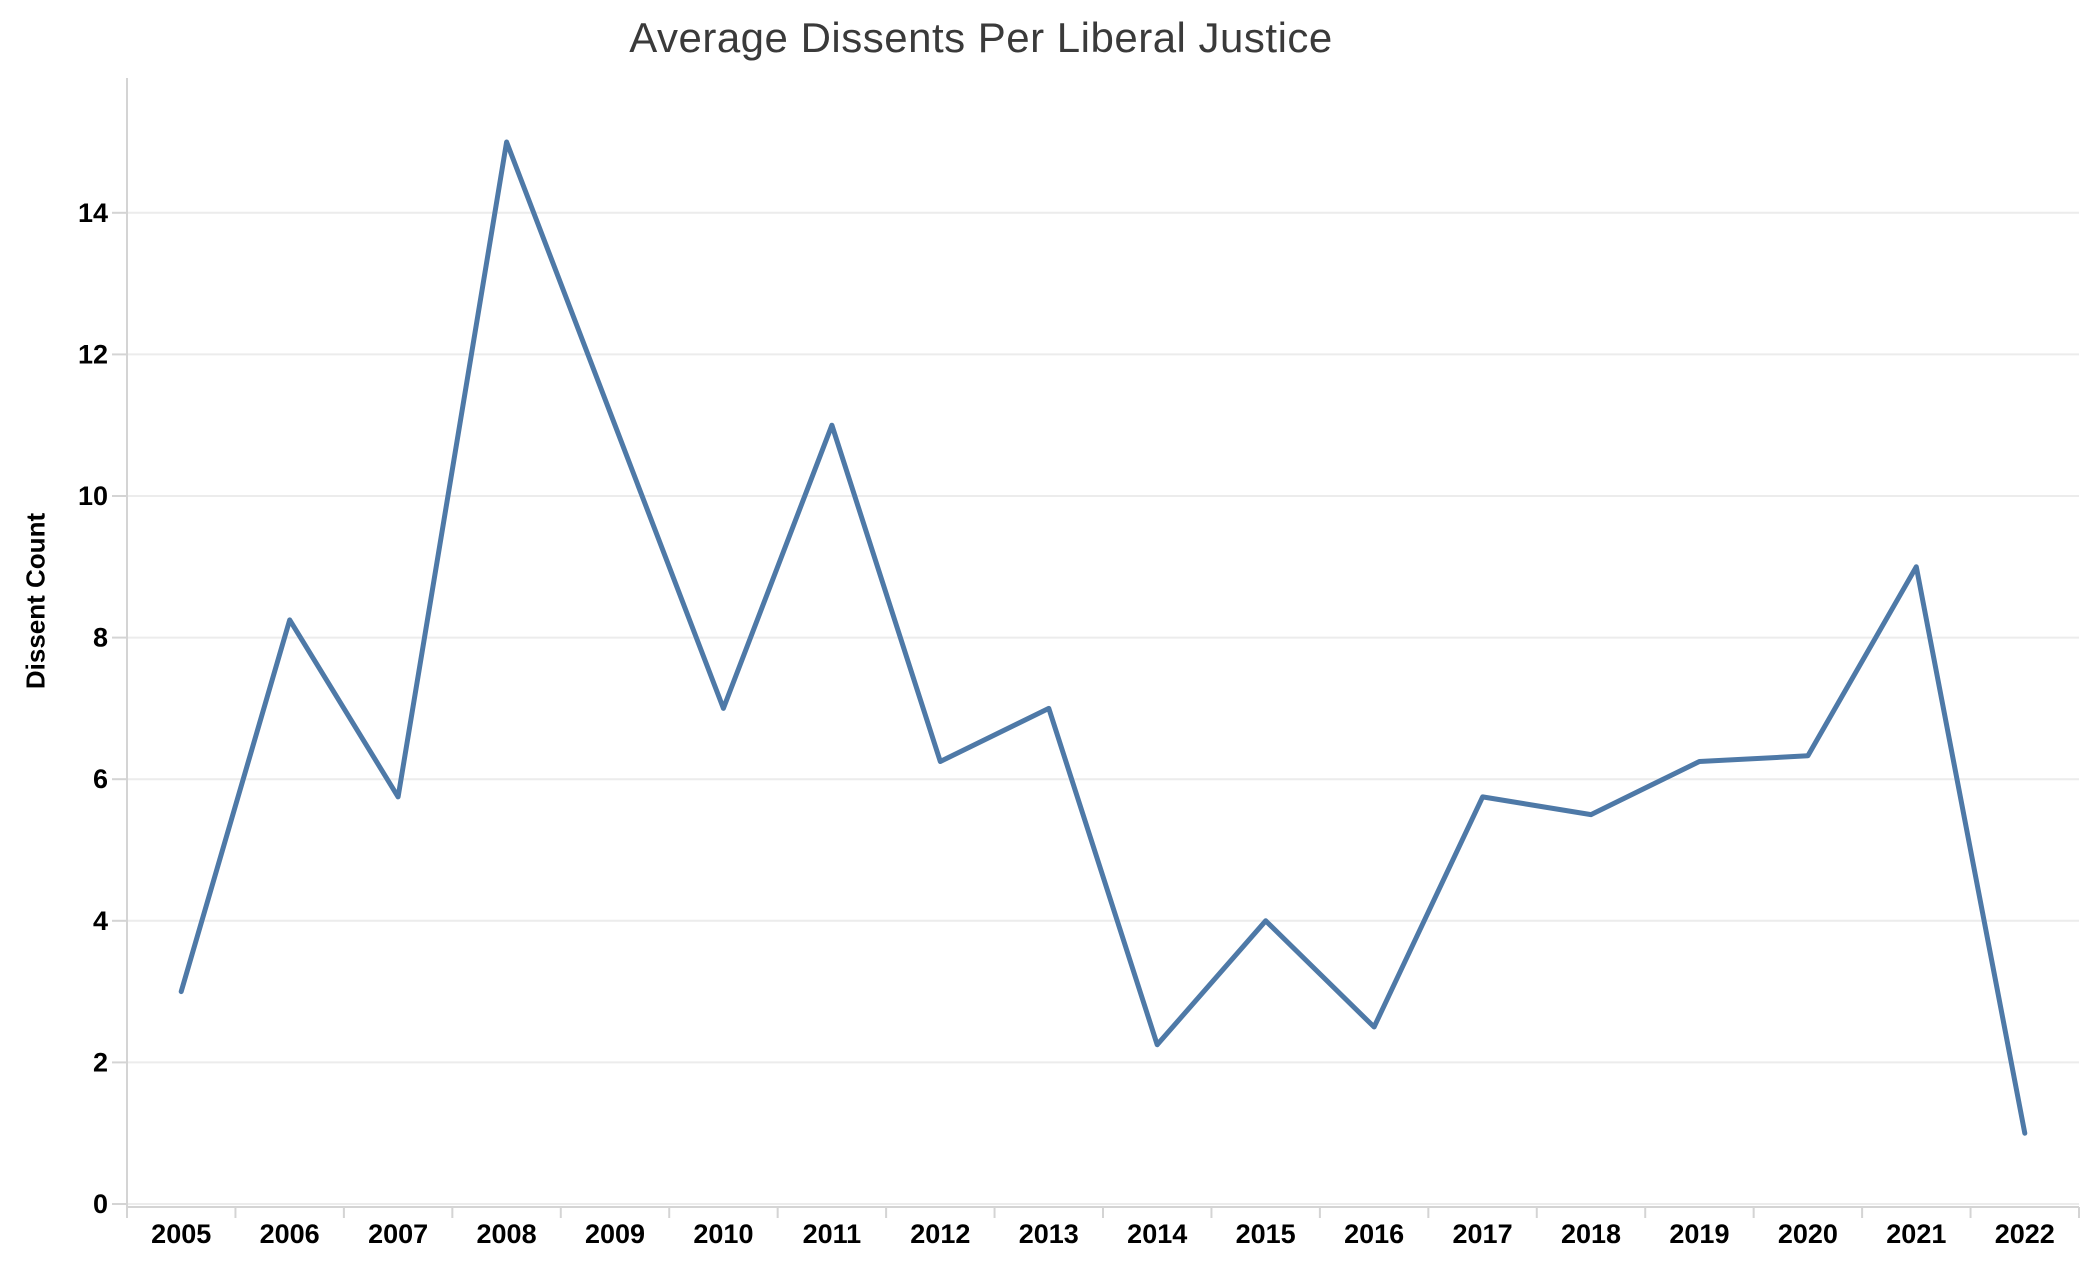  I want to click on y-tick-label: 14, so click(93, 213).